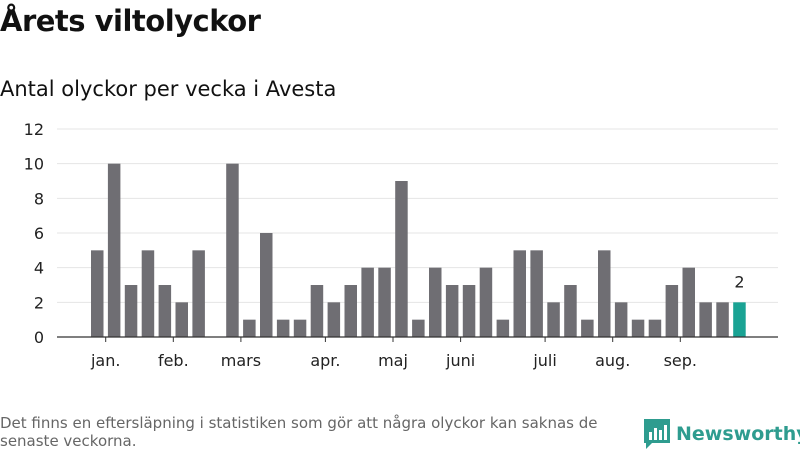  Describe the element at coordinates (325, 360) in the screenshot. I see `x-tick-label: apr.` at that location.